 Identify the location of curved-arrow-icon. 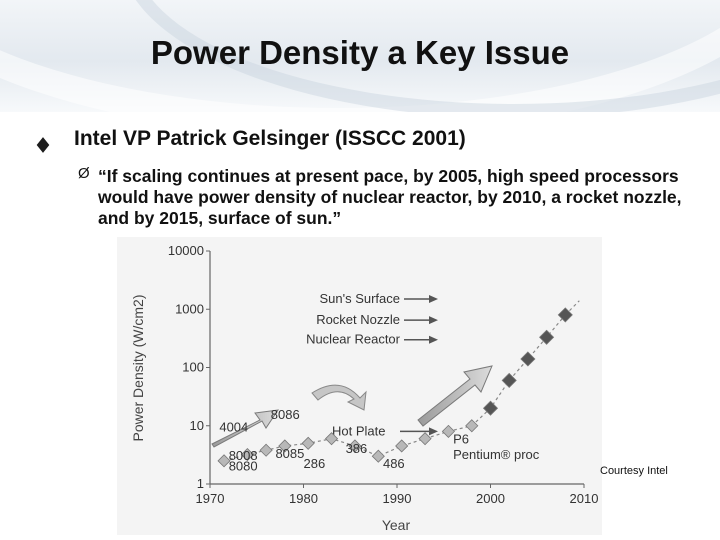
(339, 397).